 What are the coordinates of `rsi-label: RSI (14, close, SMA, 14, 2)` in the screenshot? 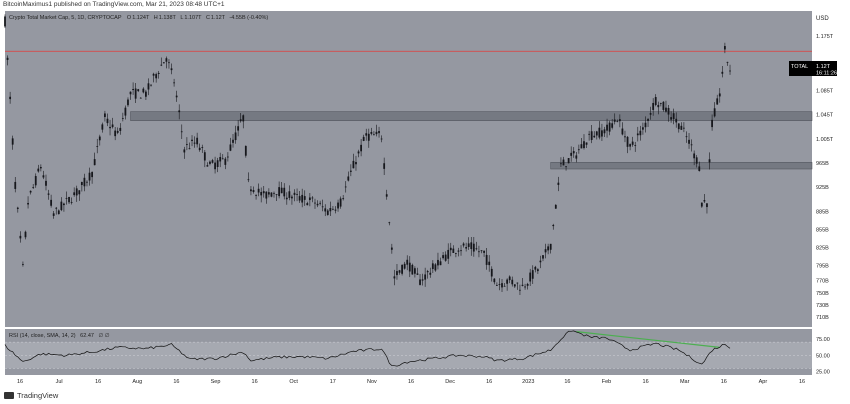 It's located at (42, 336).